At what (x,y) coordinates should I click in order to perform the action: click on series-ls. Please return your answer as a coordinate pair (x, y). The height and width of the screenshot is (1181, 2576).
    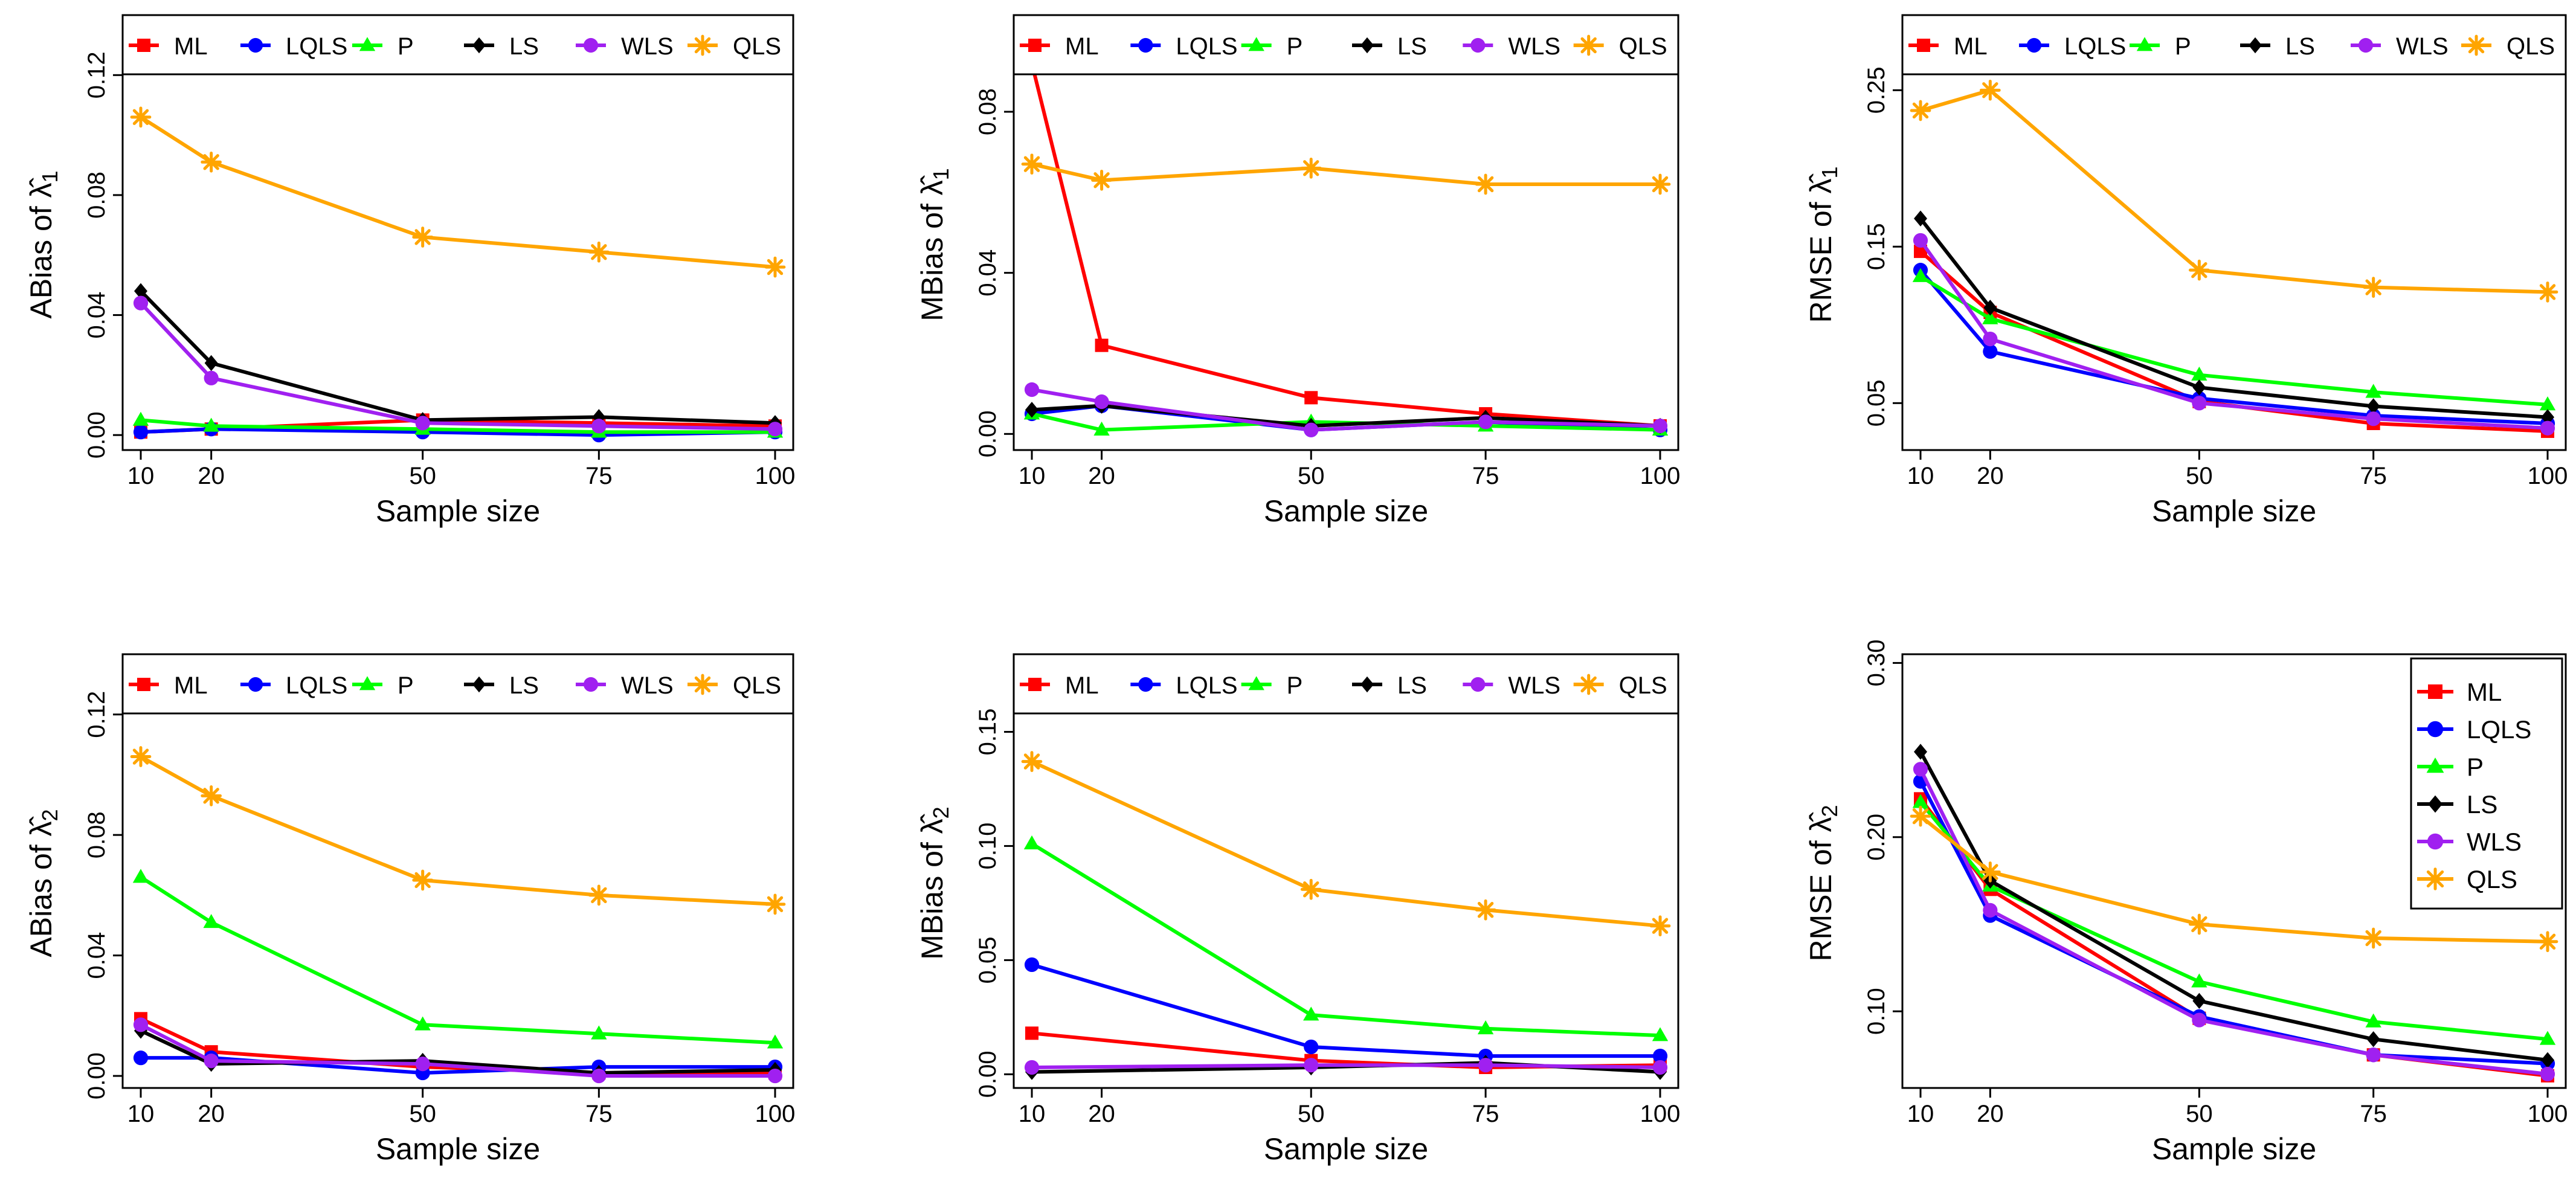
    Looking at the image, I should click on (2234, 317).